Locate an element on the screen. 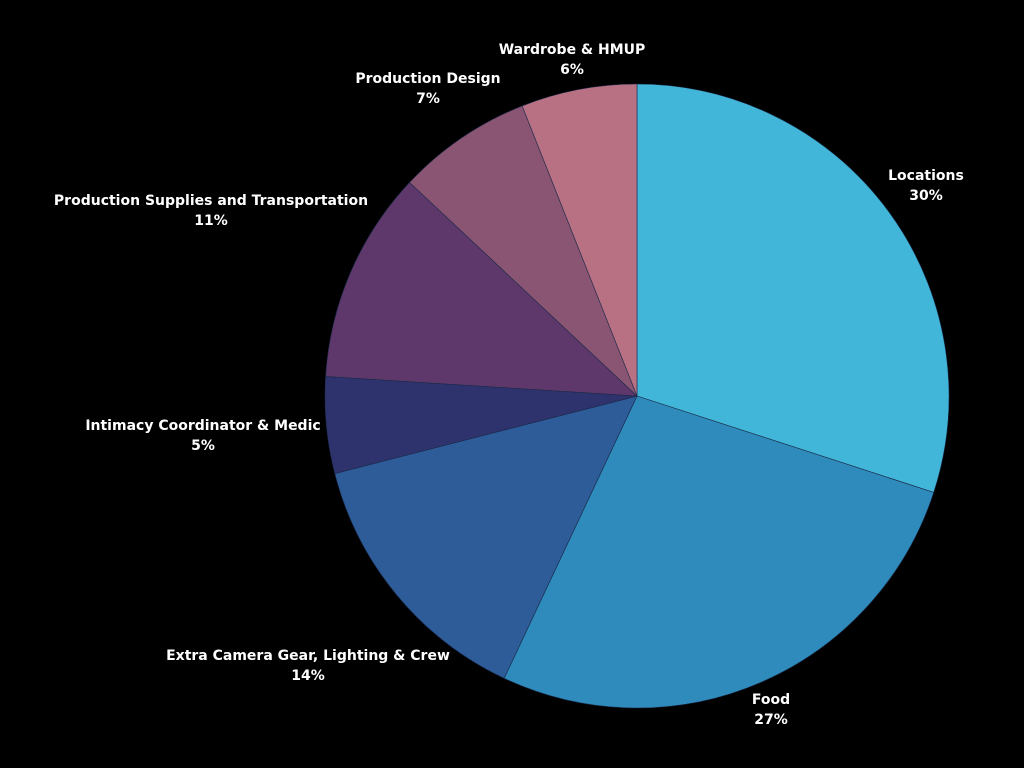 This screenshot has width=1024, height=768. slice-label-intimacy-coordinator-medic: Intimacy Coordinator & Medic is located at coordinates (202, 426).